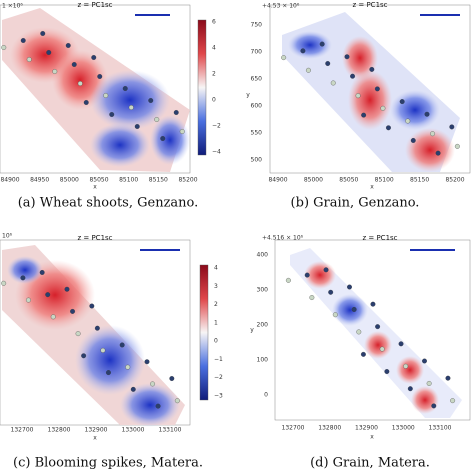  What do you see at coordinates (95, 89) in the screenshot?
I see `map-a` at bounding box center [95, 89].